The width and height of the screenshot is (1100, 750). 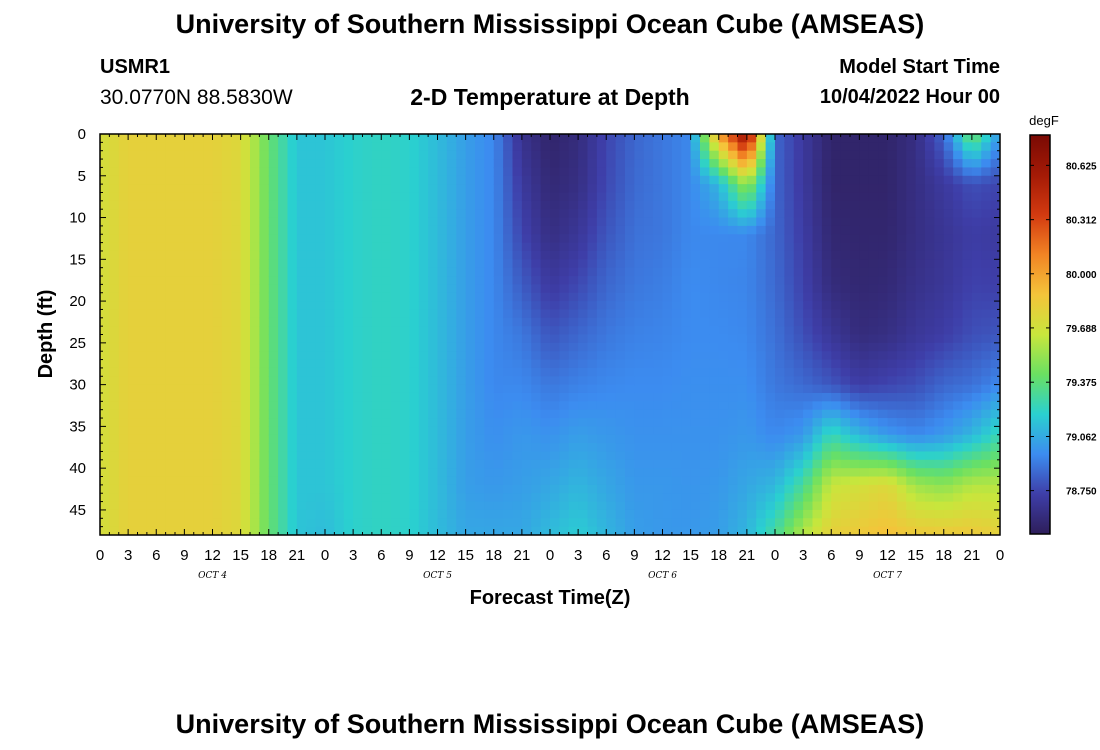 What do you see at coordinates (77, 510) in the screenshot?
I see `y-tick-label: 45` at bounding box center [77, 510].